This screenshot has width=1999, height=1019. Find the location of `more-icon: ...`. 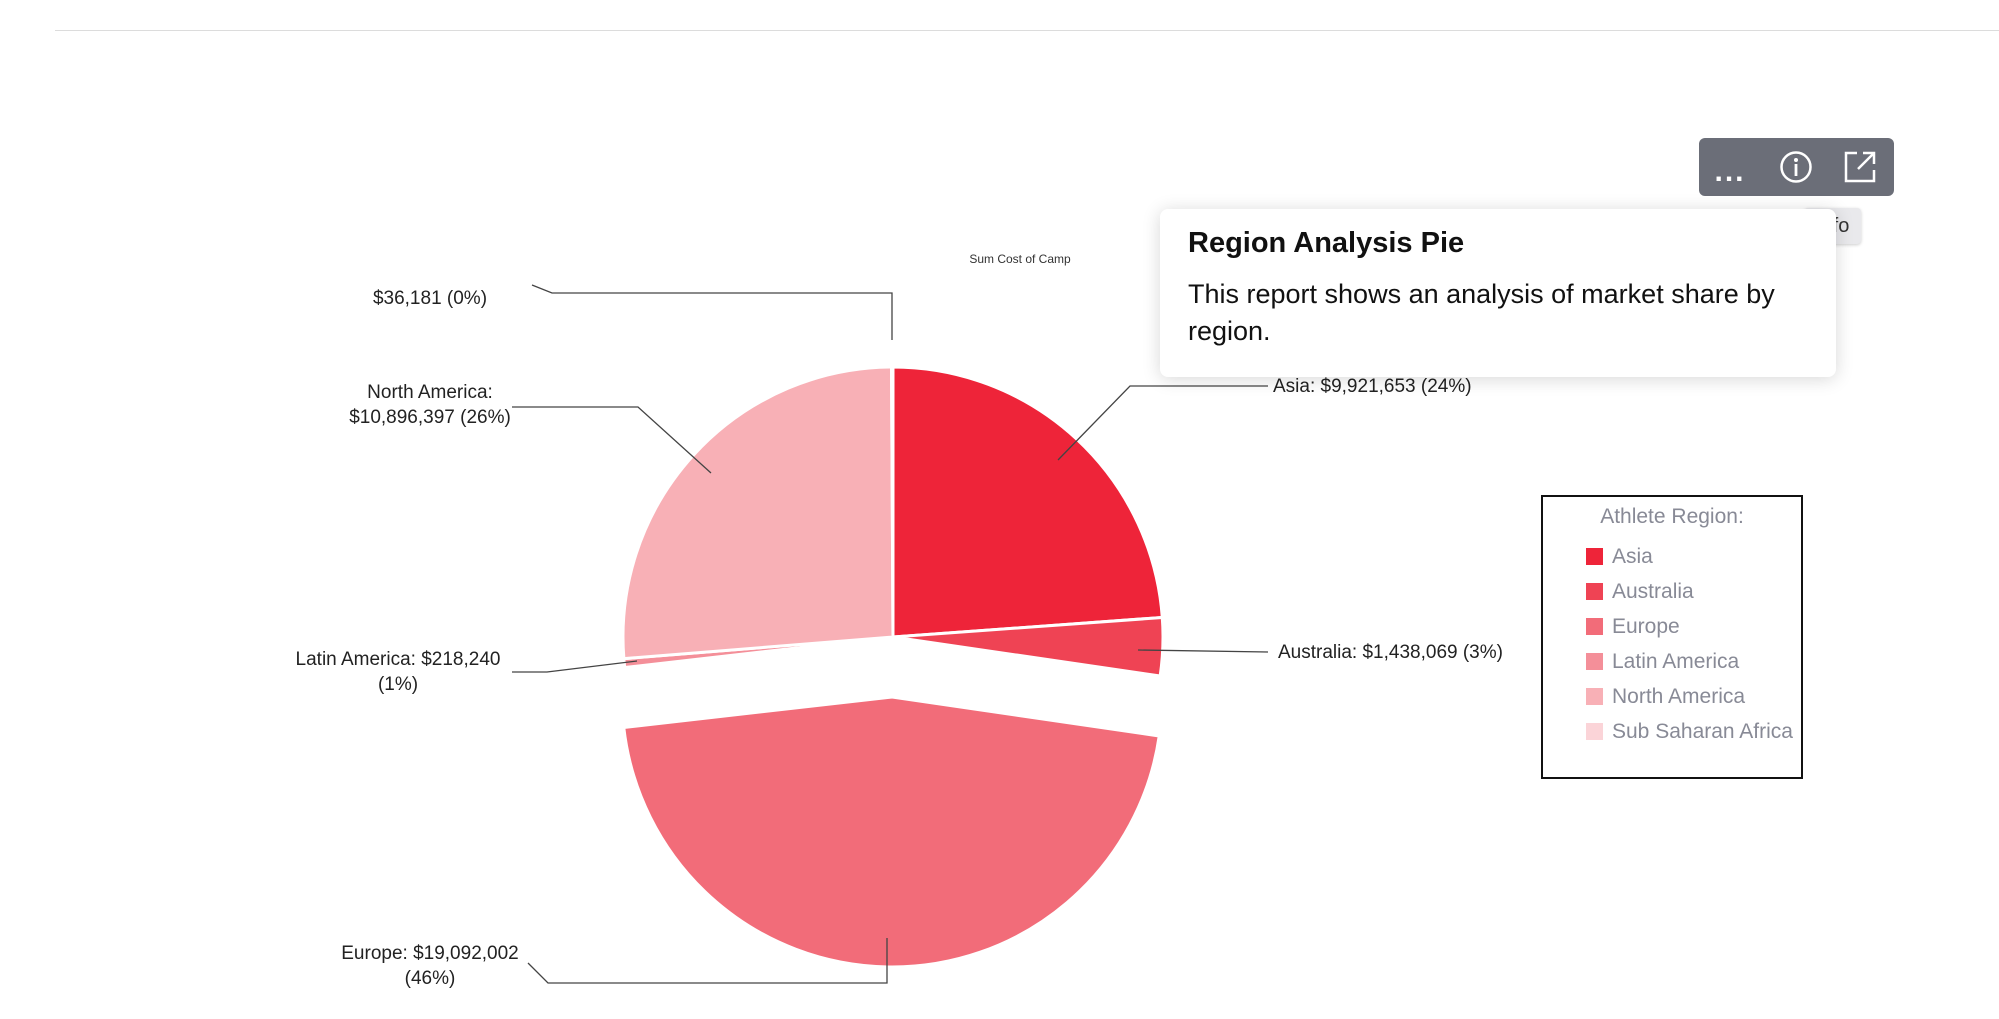

more-icon: ... is located at coordinates (1730, 171).